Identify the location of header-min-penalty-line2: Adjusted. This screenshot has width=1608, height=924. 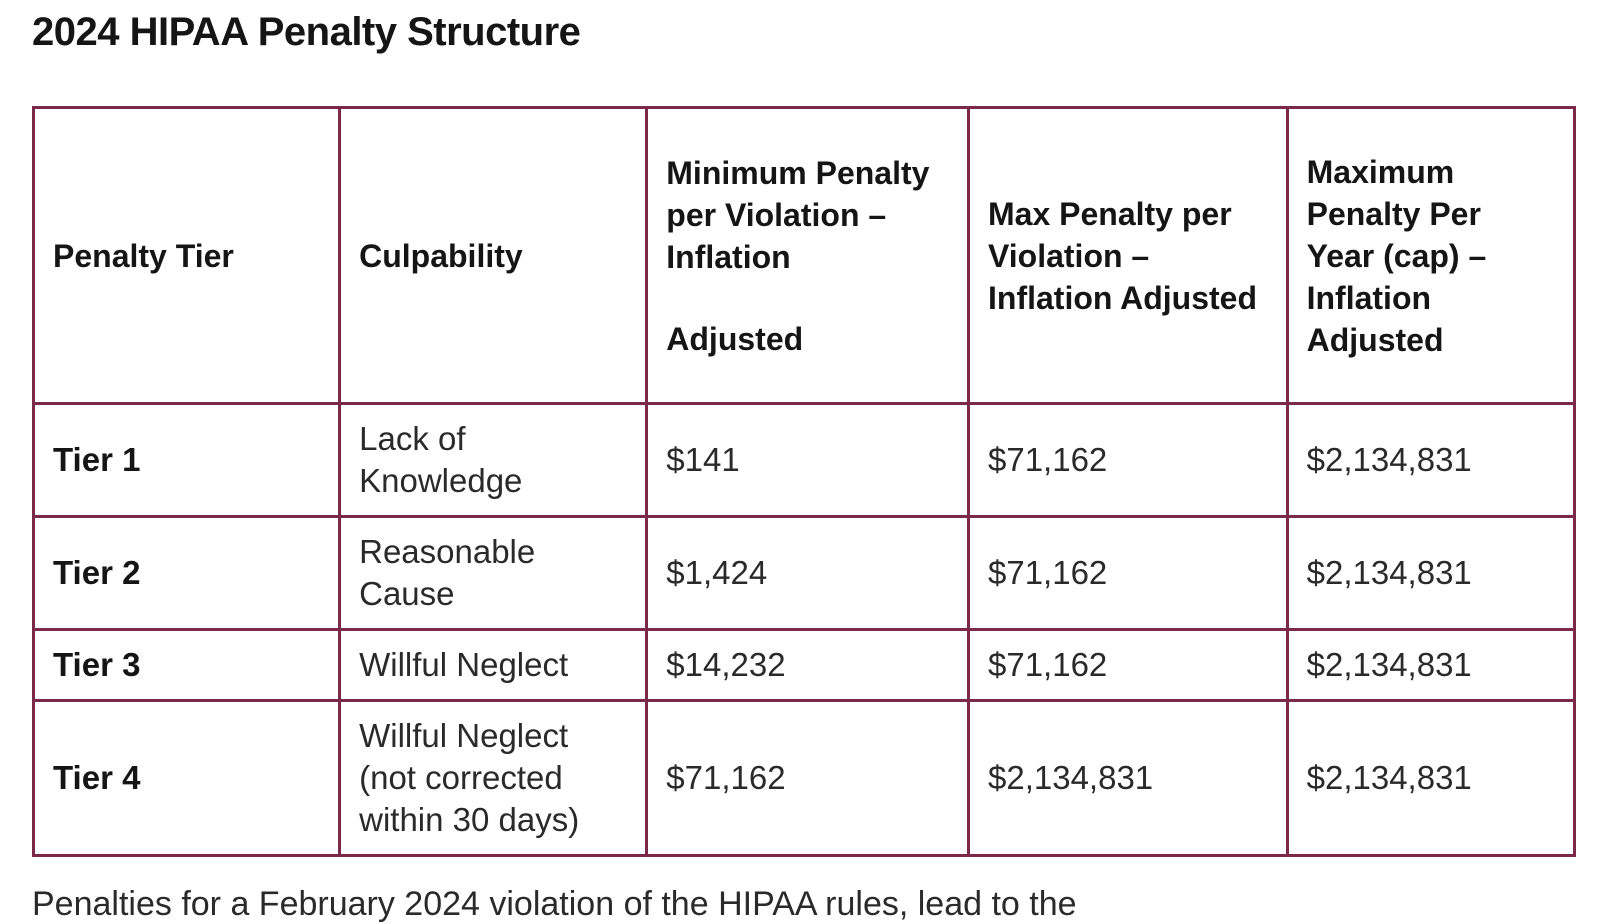
(735, 338).